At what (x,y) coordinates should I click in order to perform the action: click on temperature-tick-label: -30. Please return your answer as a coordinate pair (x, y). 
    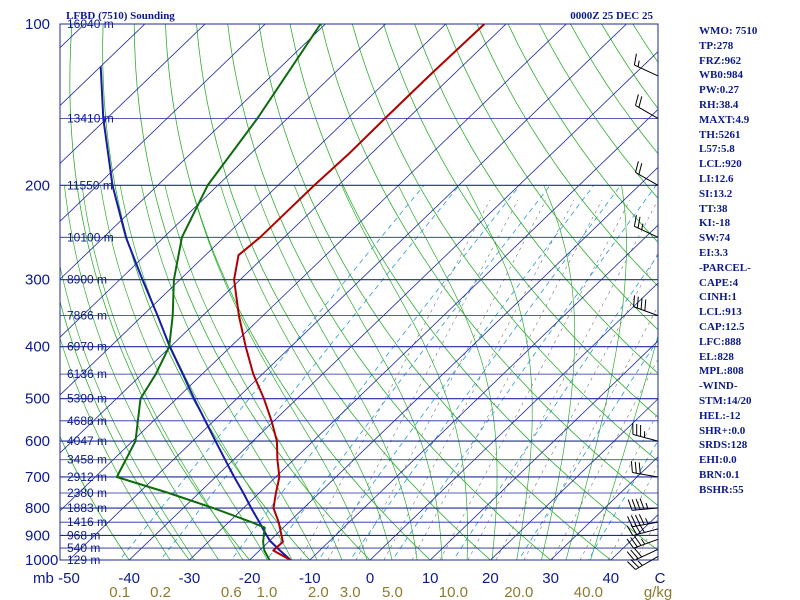
    Looking at the image, I should click on (190, 578).